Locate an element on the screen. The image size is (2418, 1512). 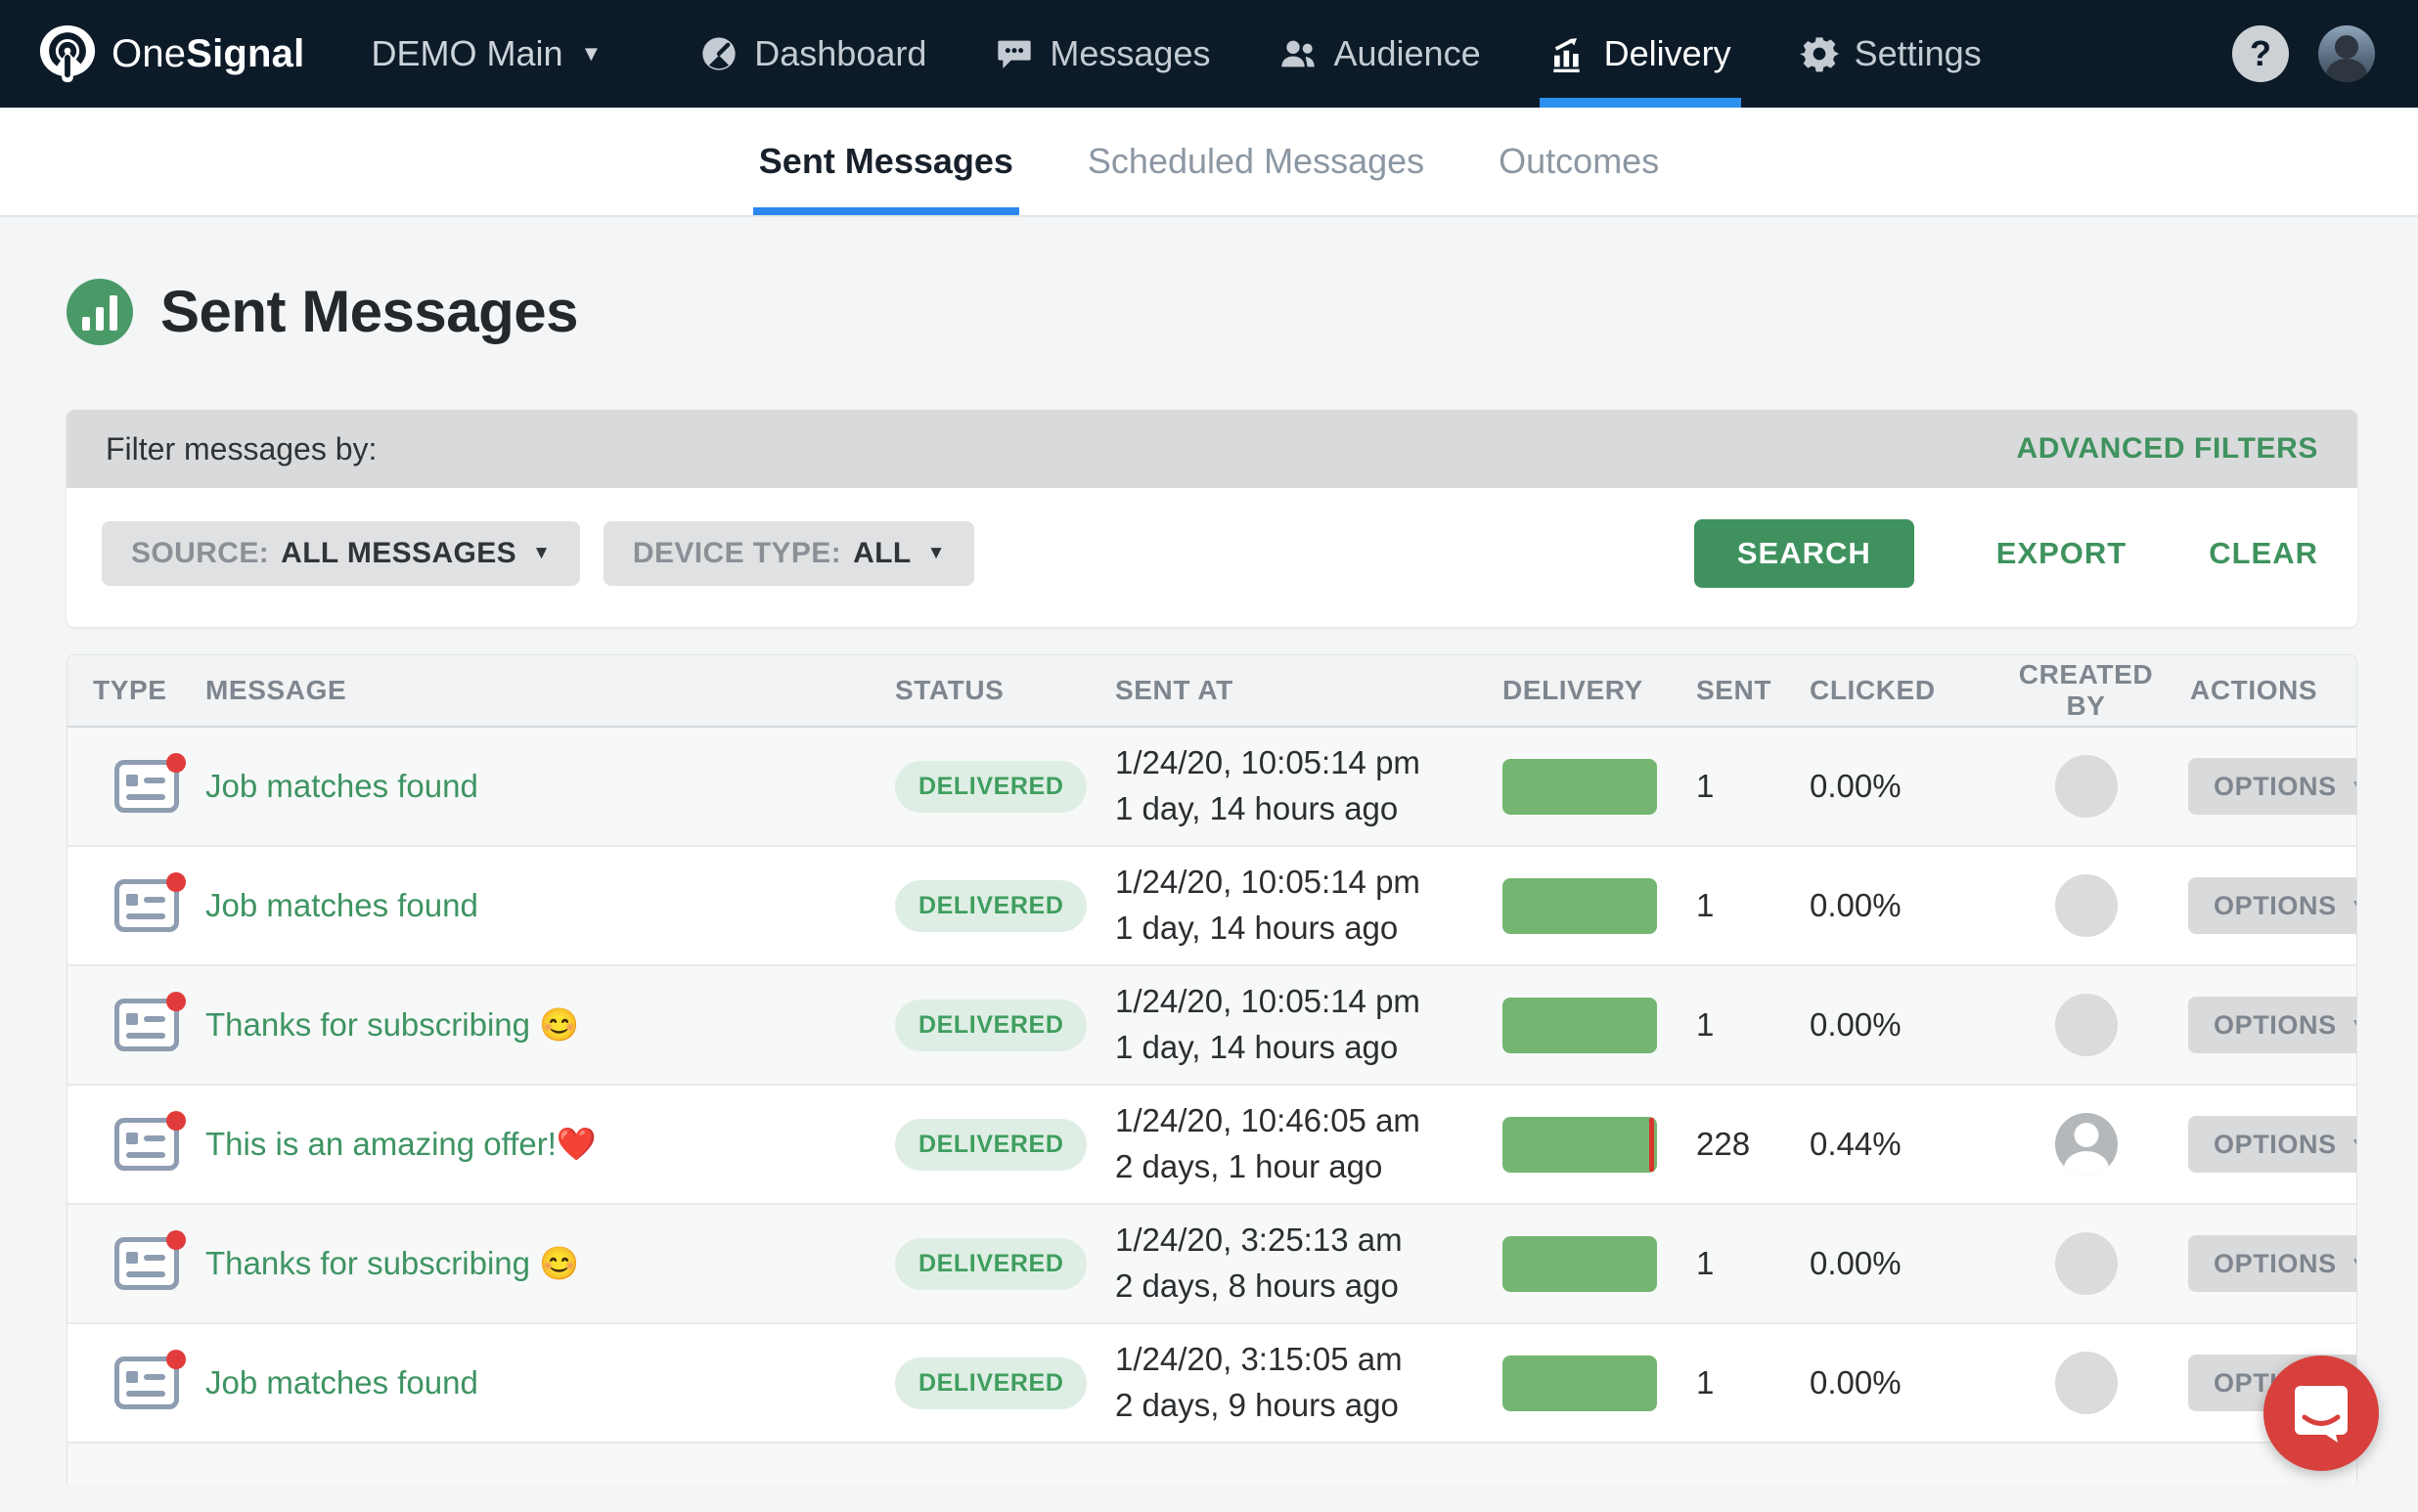
message-cell: This is an amazing offer!❤️ is located at coordinates (550, 1145).